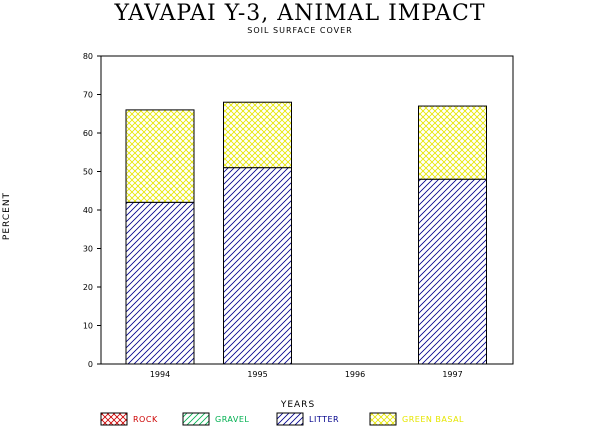  What do you see at coordinates (232, 419) in the screenshot?
I see `legend-label-gravel: GRAVEL` at bounding box center [232, 419].